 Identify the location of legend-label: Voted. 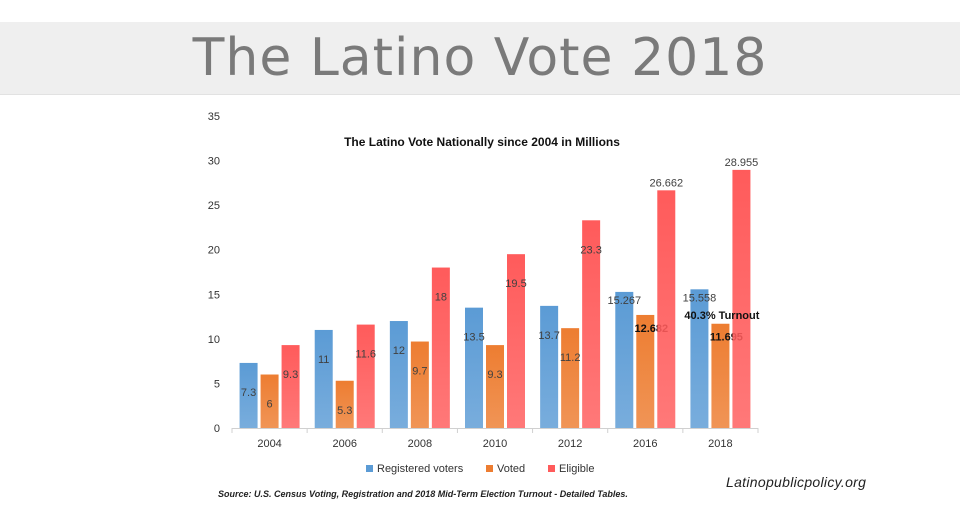
(511, 469).